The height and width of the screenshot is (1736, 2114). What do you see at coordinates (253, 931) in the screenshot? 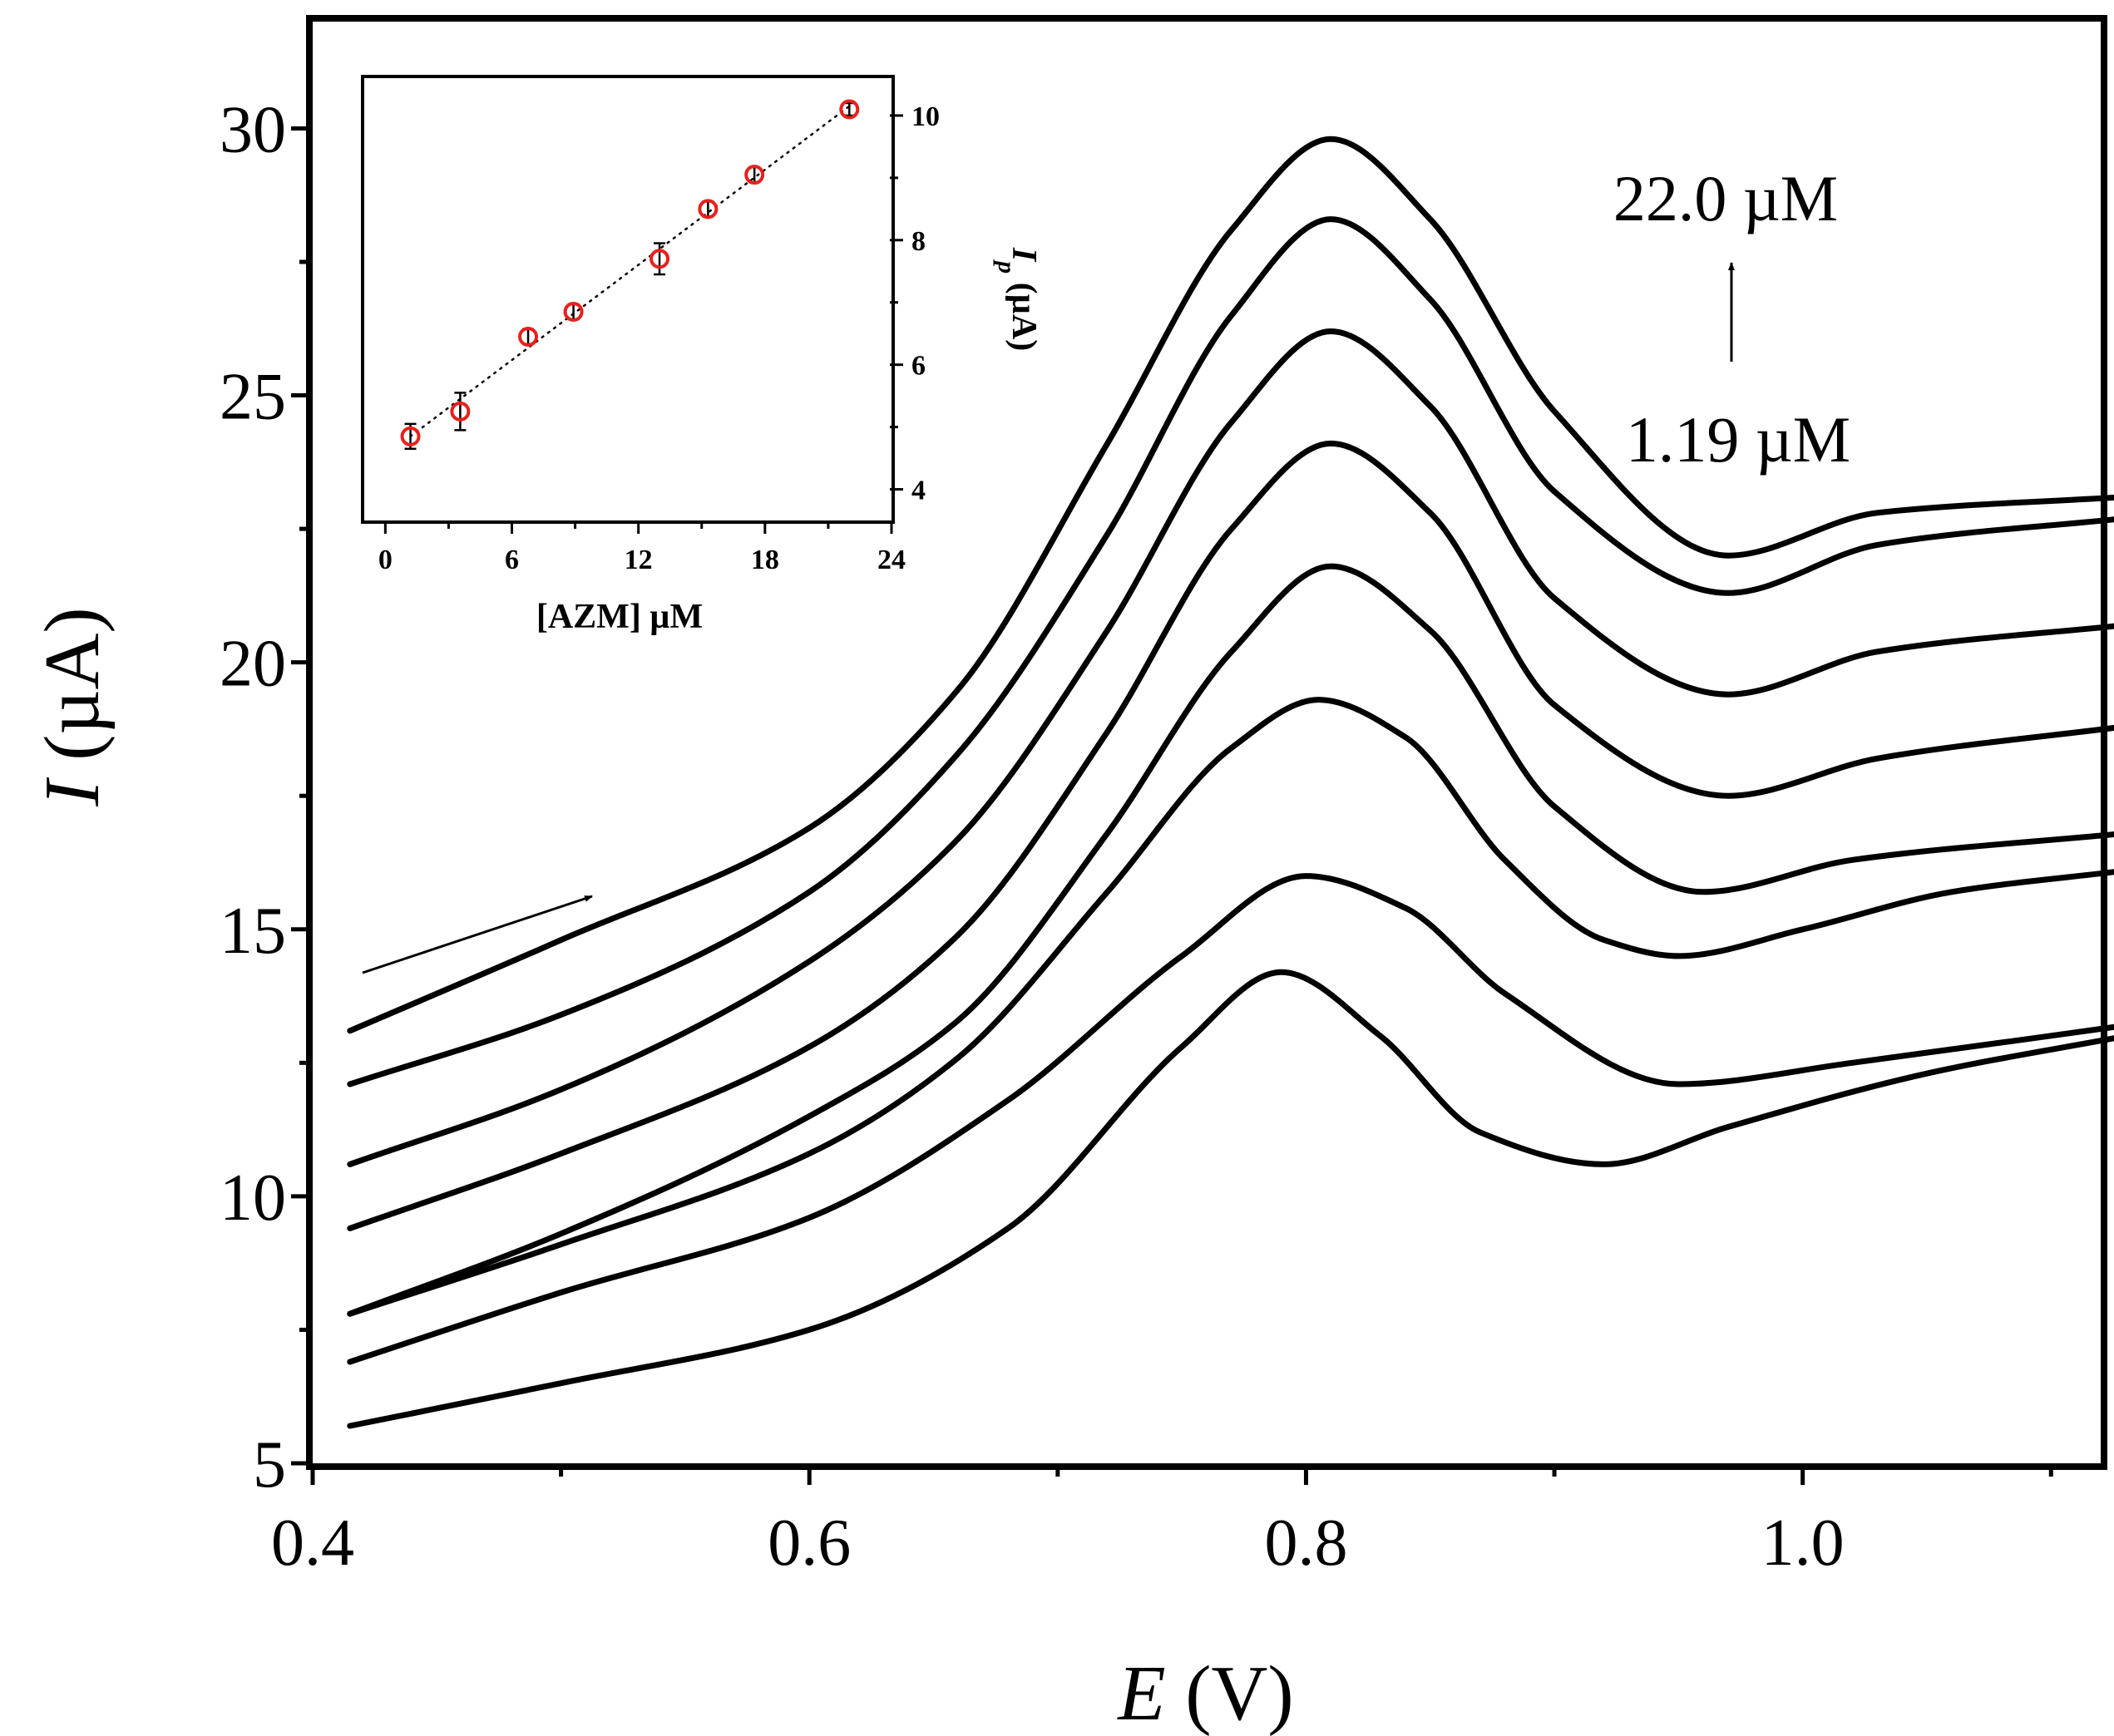
I see `main-y-tick-label: 15` at bounding box center [253, 931].